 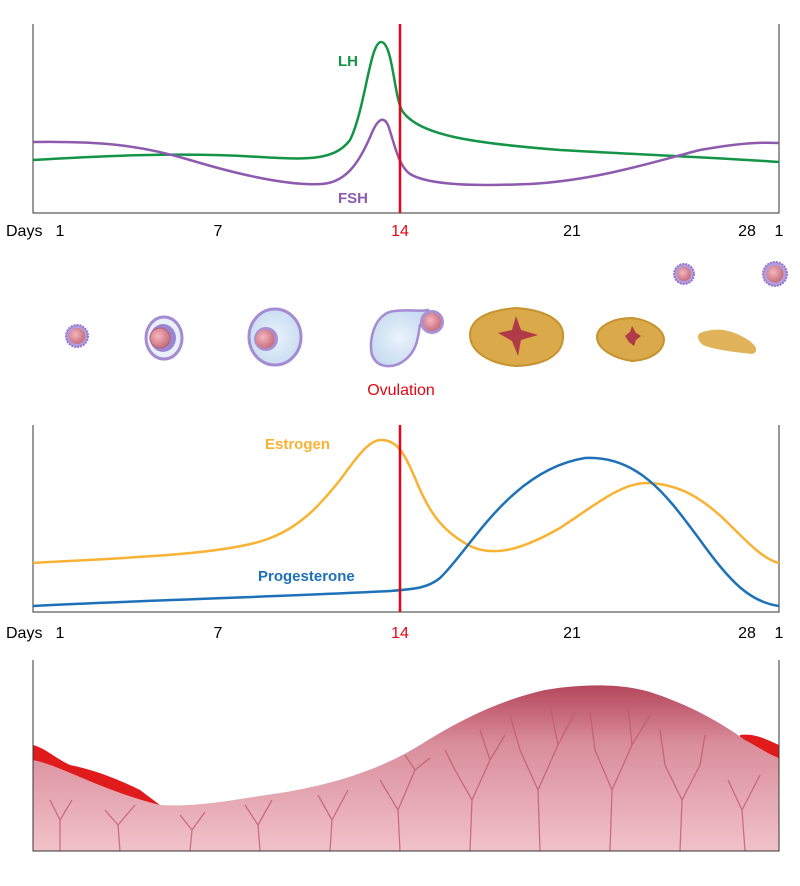 I want to click on corpus-albicans, so click(x=727, y=341).